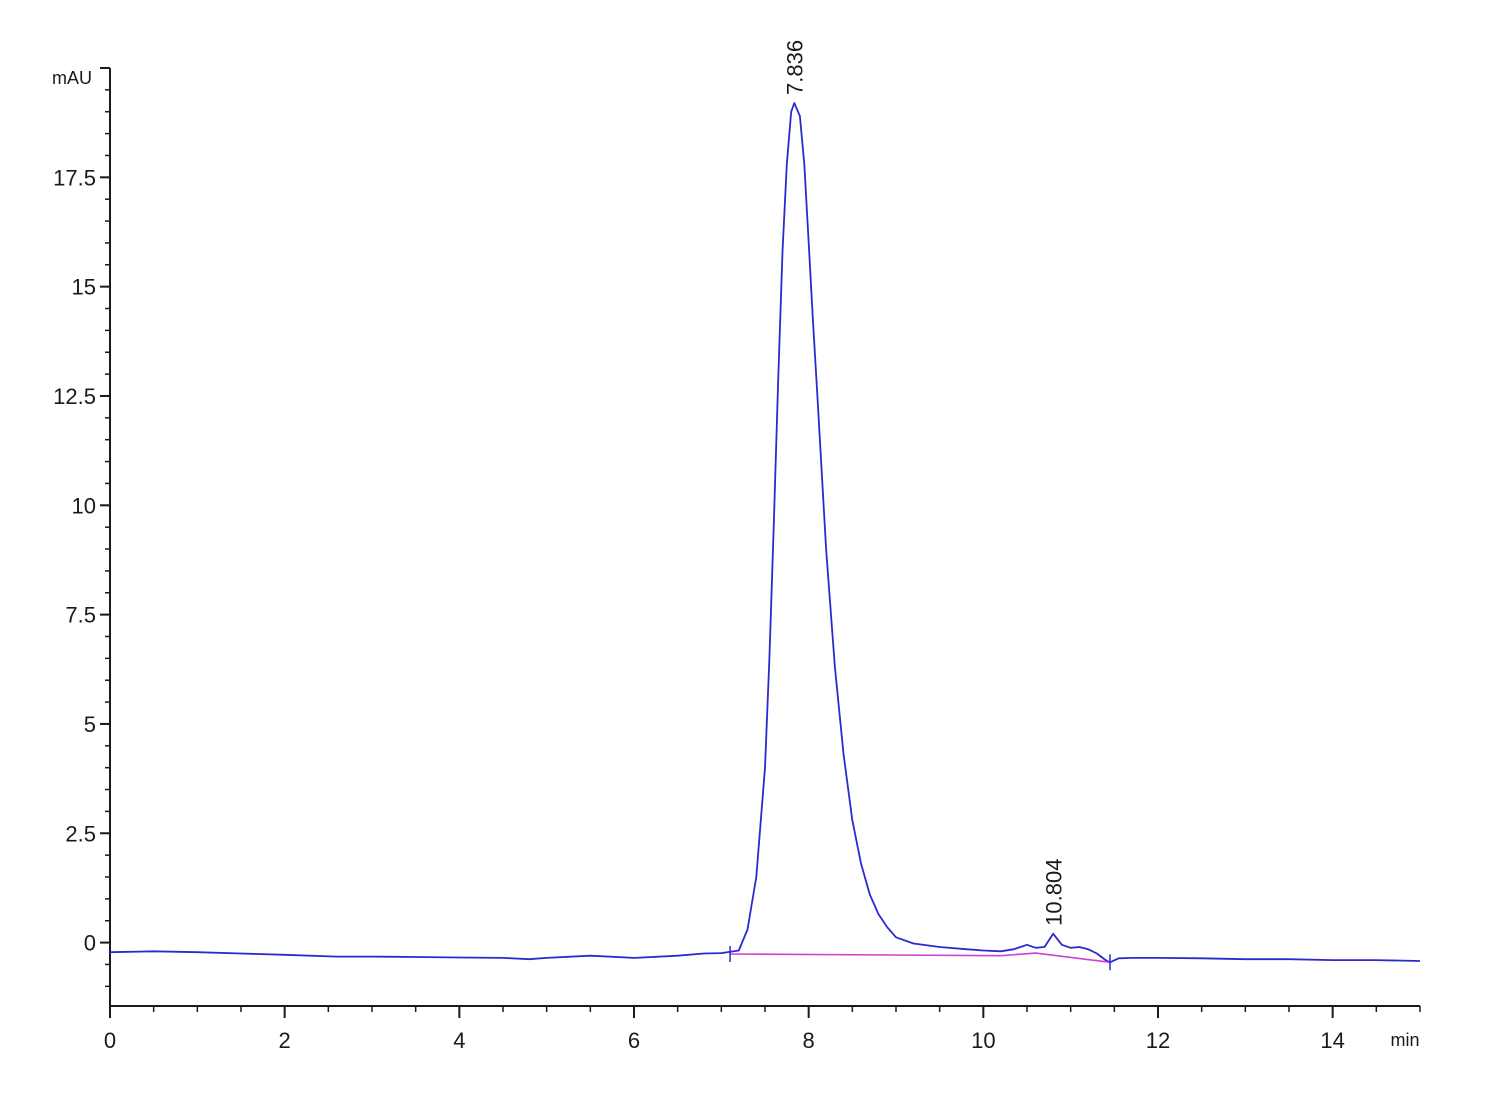 The width and height of the screenshot is (1500, 1100). What do you see at coordinates (920, 958) in the screenshot?
I see `baseline-trace` at bounding box center [920, 958].